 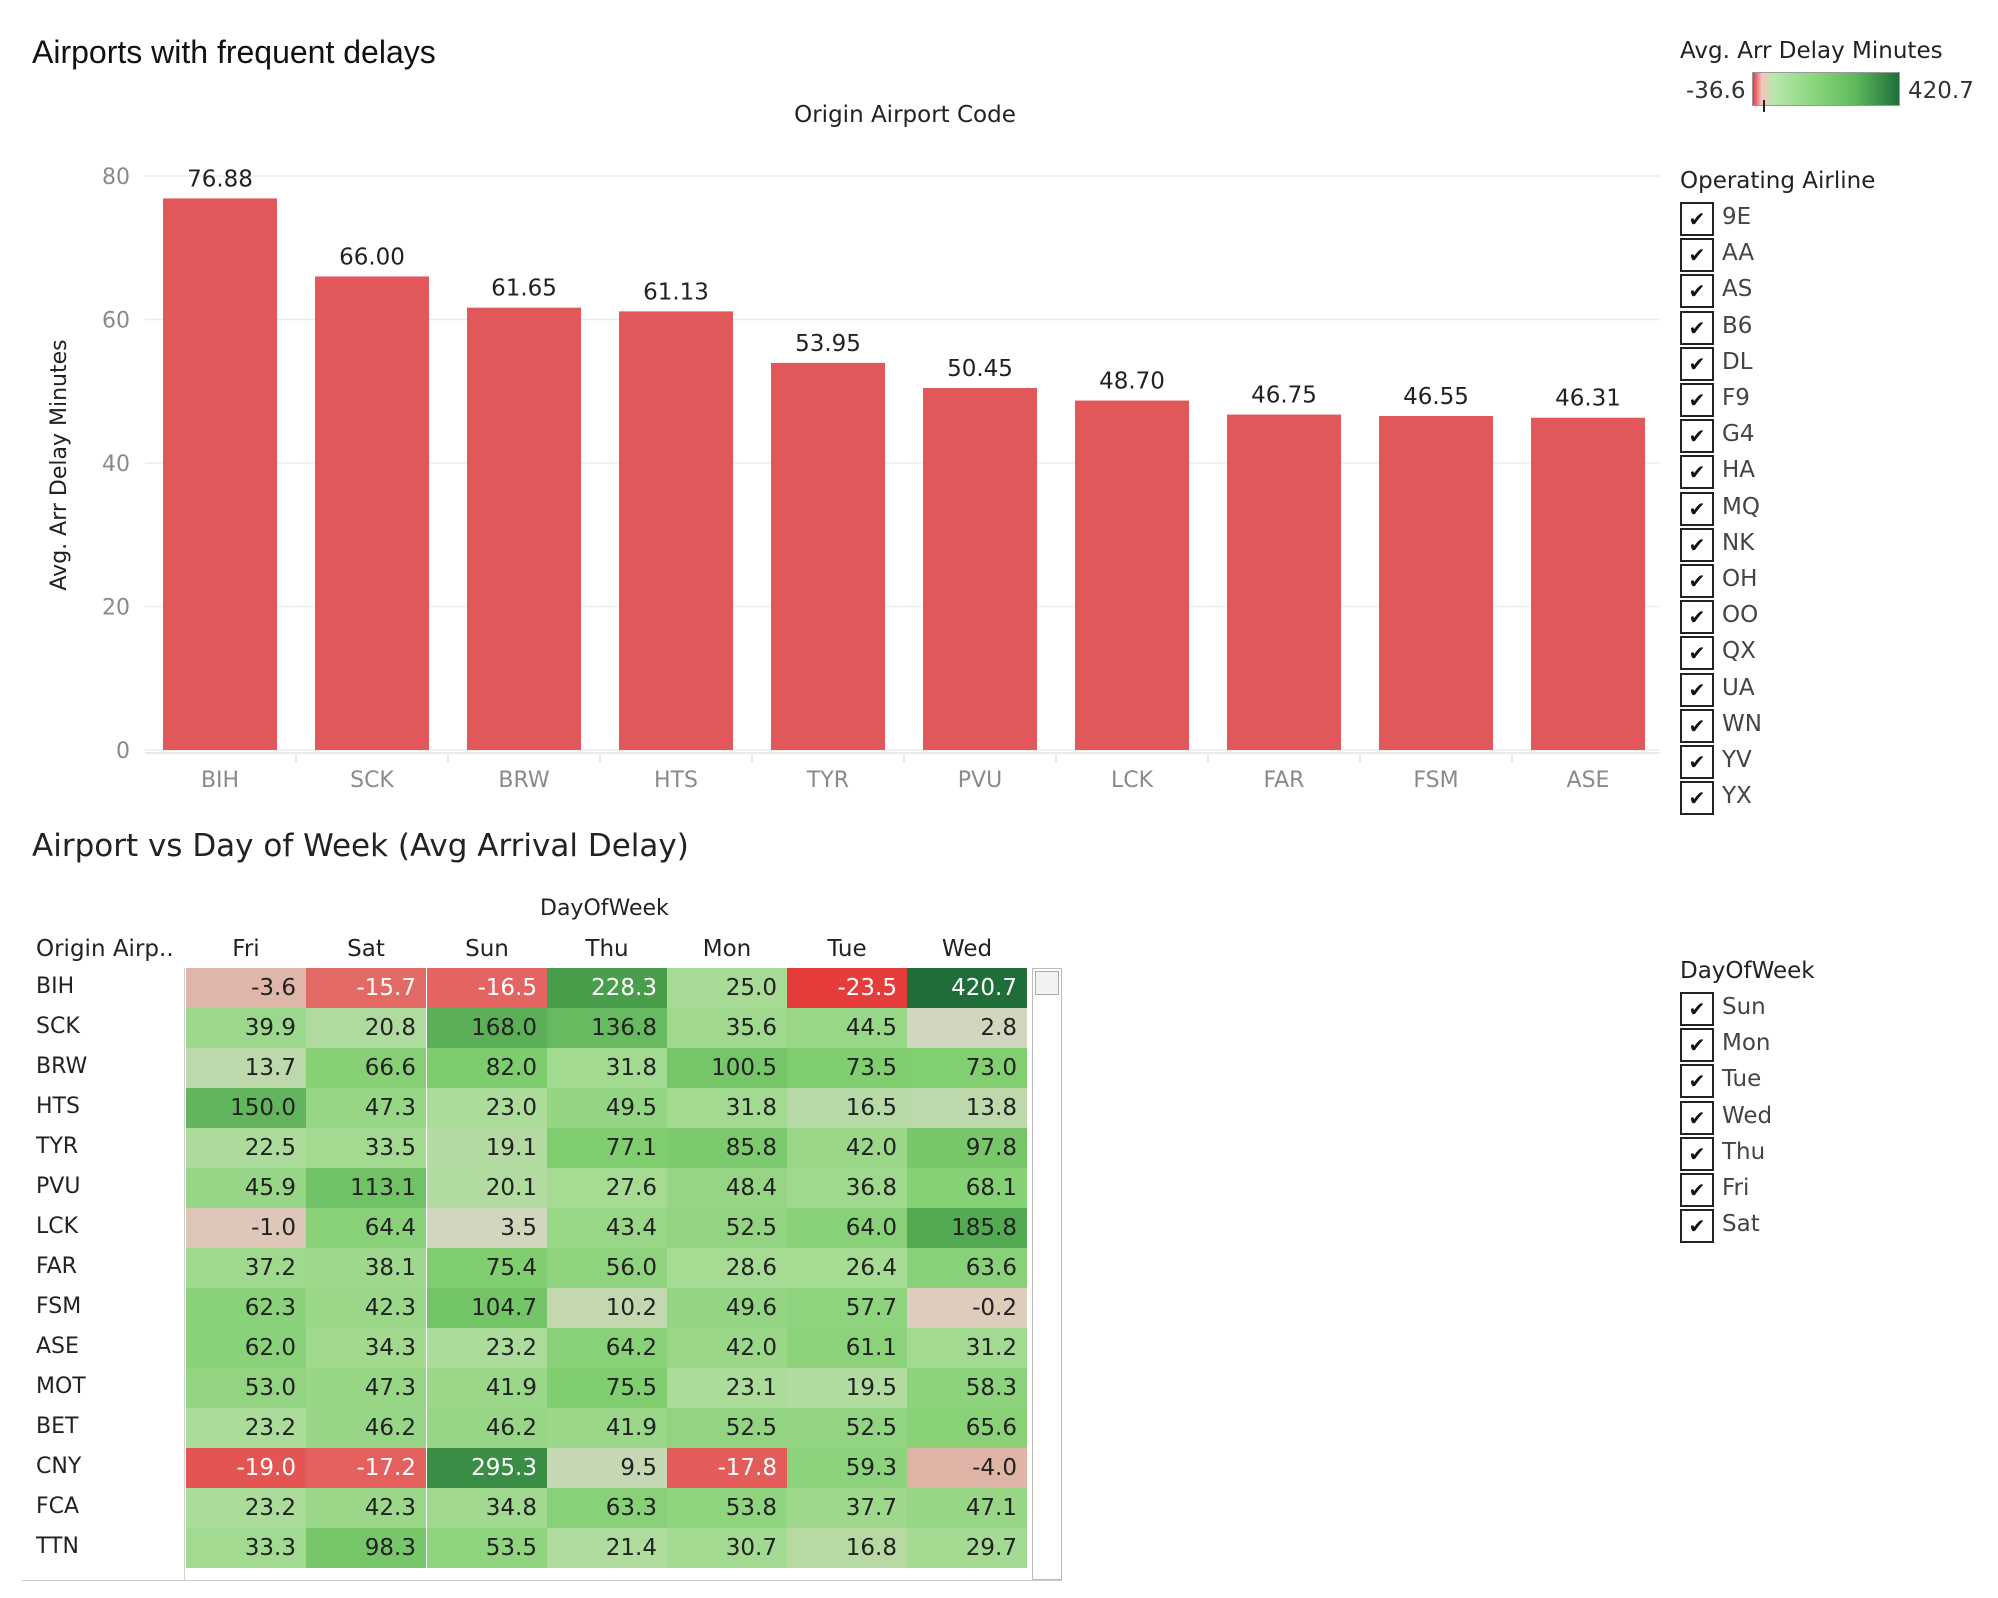 I want to click on heatmap-cell: 34.3, so click(x=366, y=1348).